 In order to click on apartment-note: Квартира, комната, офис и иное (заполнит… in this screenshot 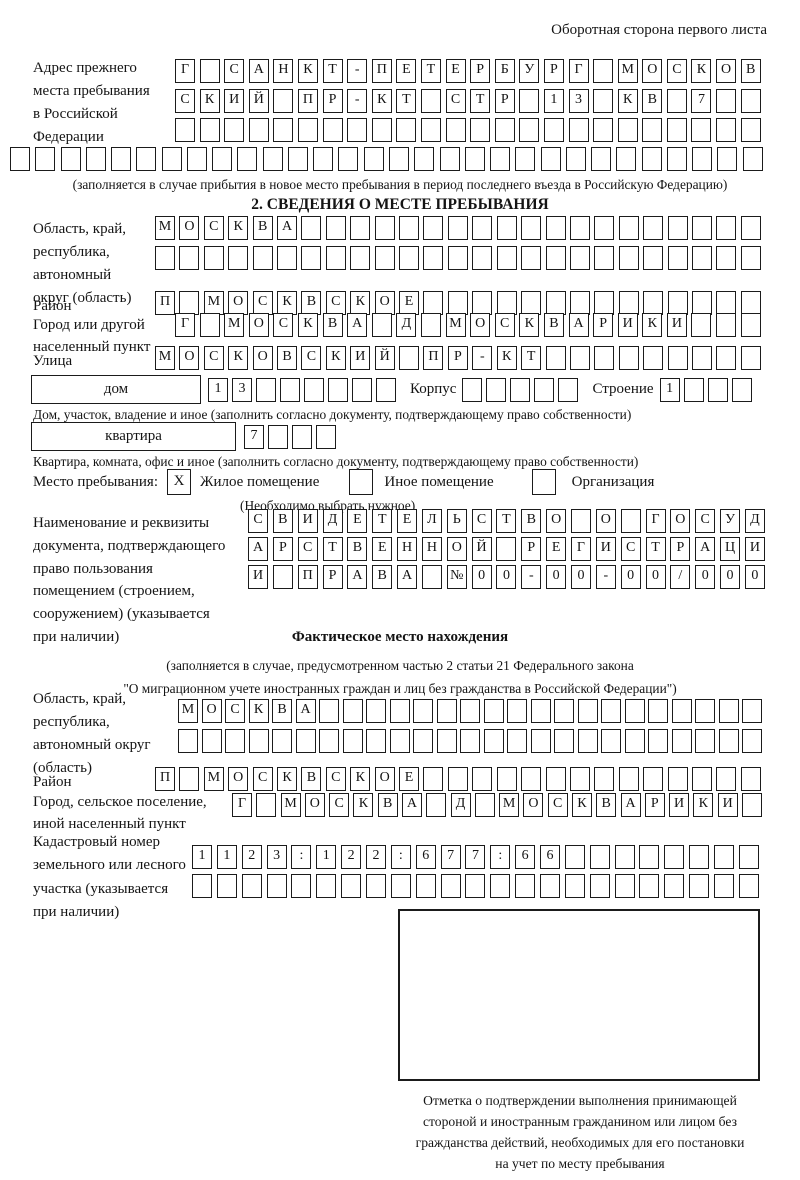, I will do `click(336, 461)`.